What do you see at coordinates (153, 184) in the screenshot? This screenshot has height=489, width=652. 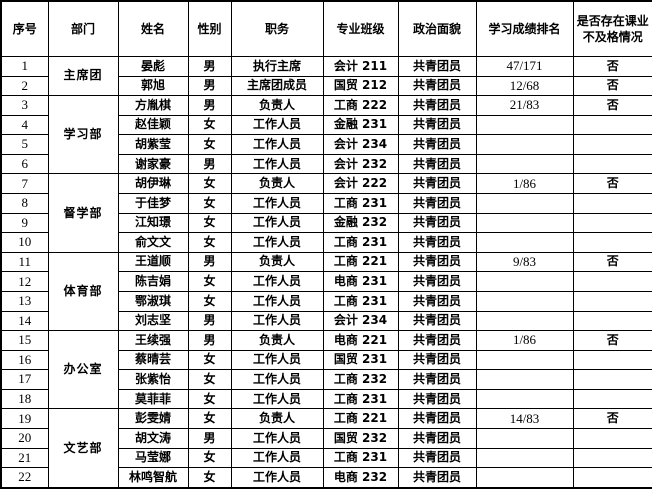 I see `cell-name: 胡伊琳` at bounding box center [153, 184].